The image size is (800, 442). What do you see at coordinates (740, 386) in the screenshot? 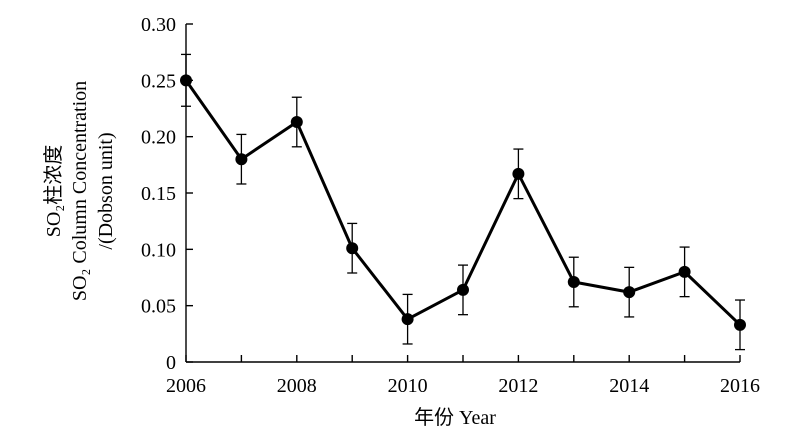
I see `x-tick-label: 2016` at bounding box center [740, 386].